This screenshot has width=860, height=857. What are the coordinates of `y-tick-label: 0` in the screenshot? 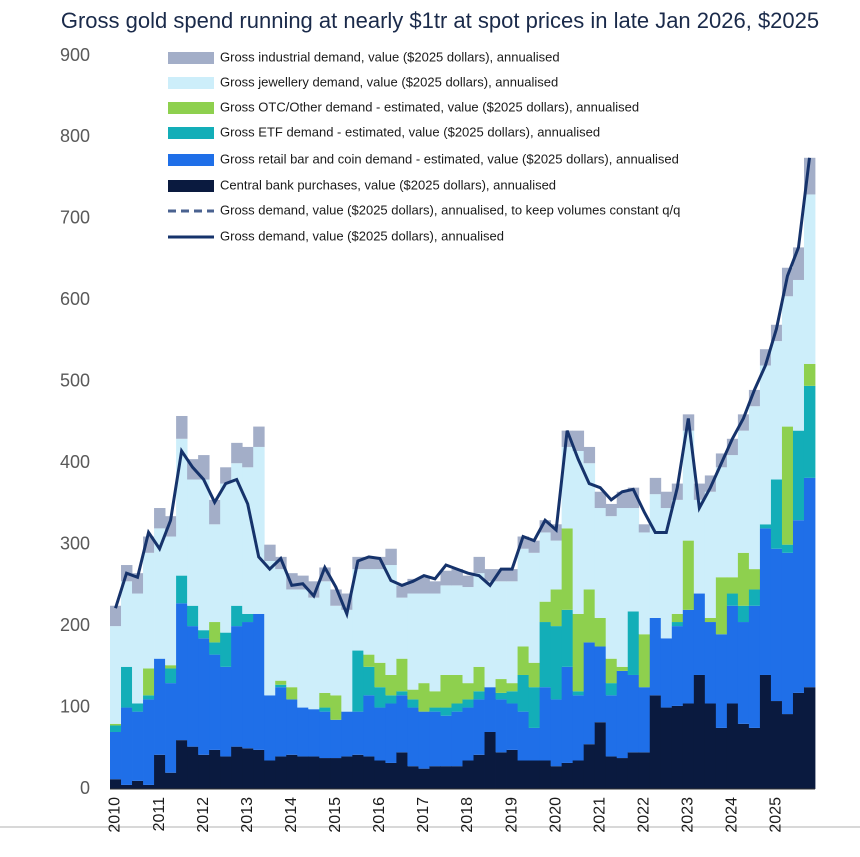 It's located at (85, 788).